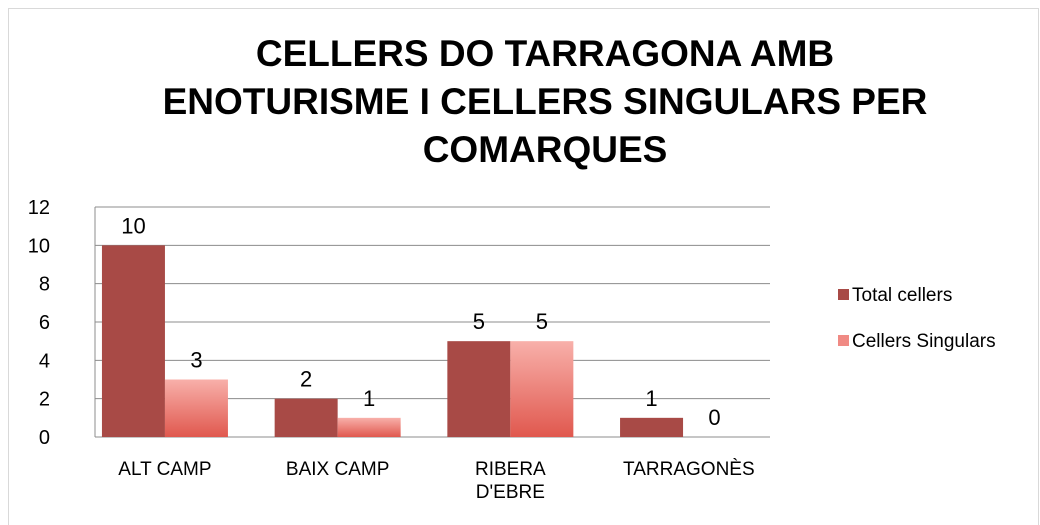 This screenshot has width=1040, height=525. I want to click on x-tick-label: RIBERA D'EBRE, so click(510, 481).